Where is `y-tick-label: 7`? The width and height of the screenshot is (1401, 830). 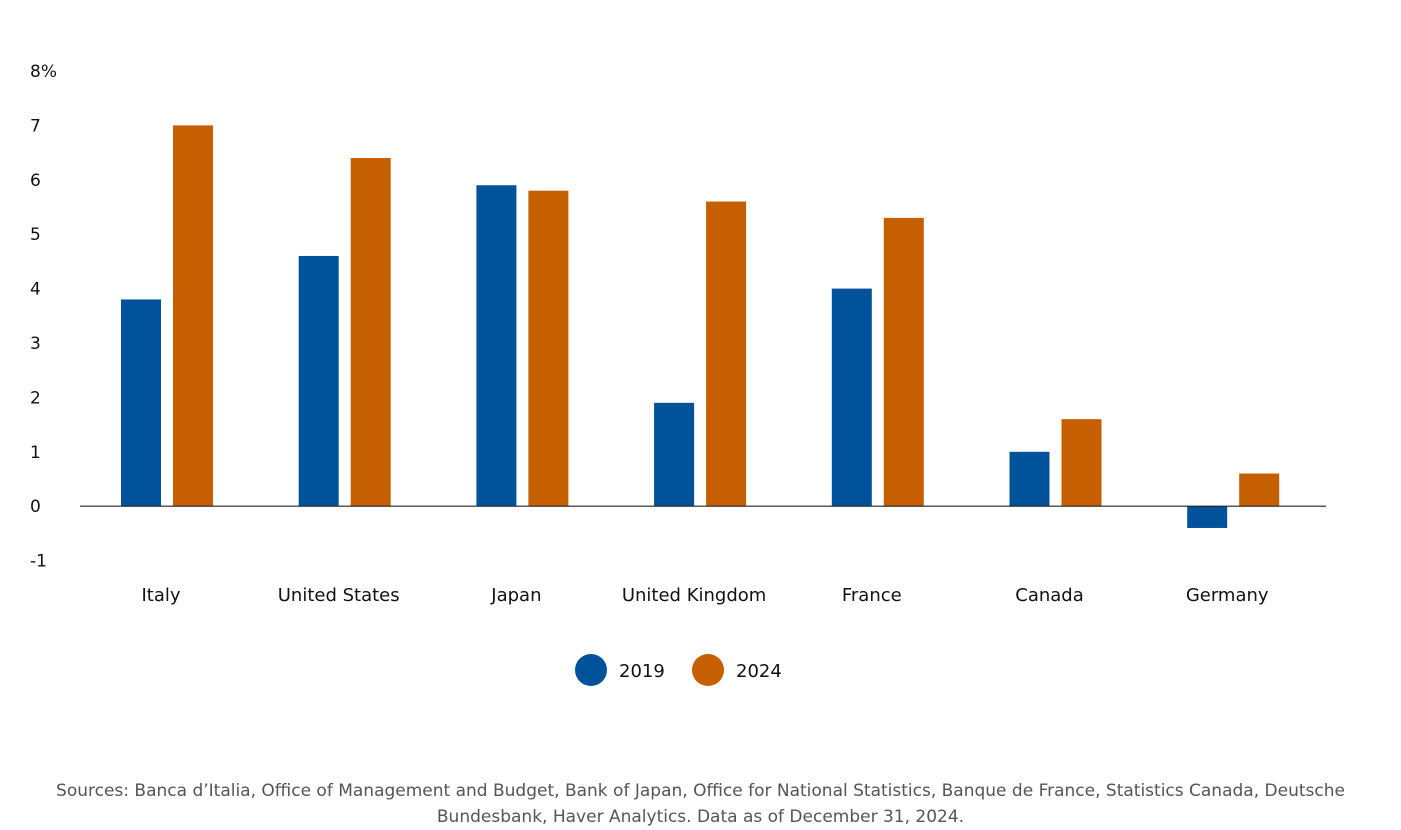 y-tick-label: 7 is located at coordinates (35, 126).